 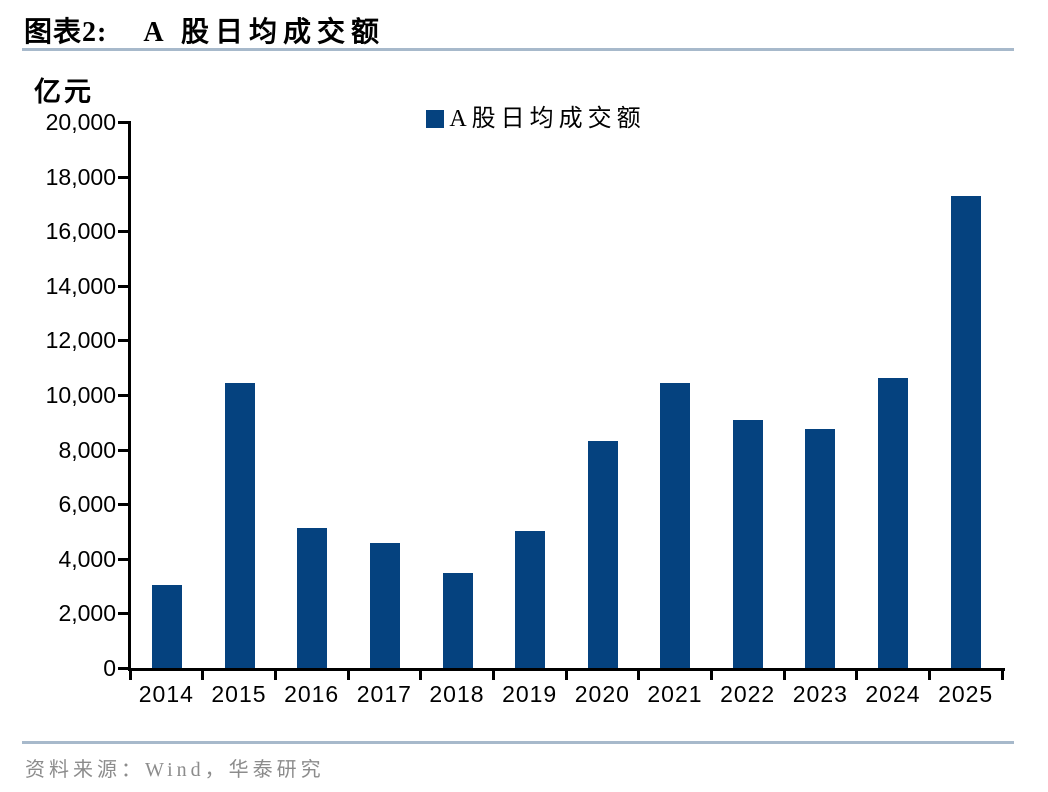 What do you see at coordinates (518, 49) in the screenshot?
I see `title-divider` at bounding box center [518, 49].